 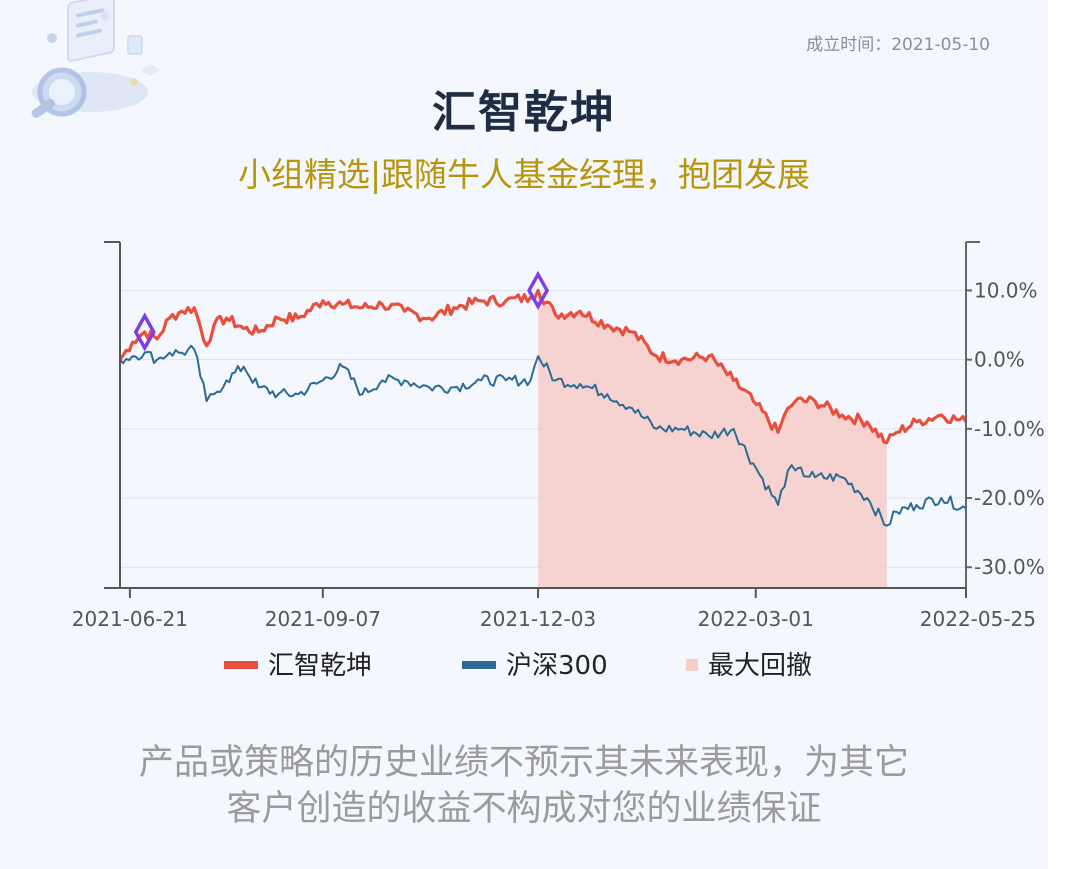 What do you see at coordinates (524, 786) in the screenshot?
I see `disclaimer: 产品或策略的历史业绩不预示其未来表现，为其它 客户创造的收益不构成对您的业绩保证` at bounding box center [524, 786].